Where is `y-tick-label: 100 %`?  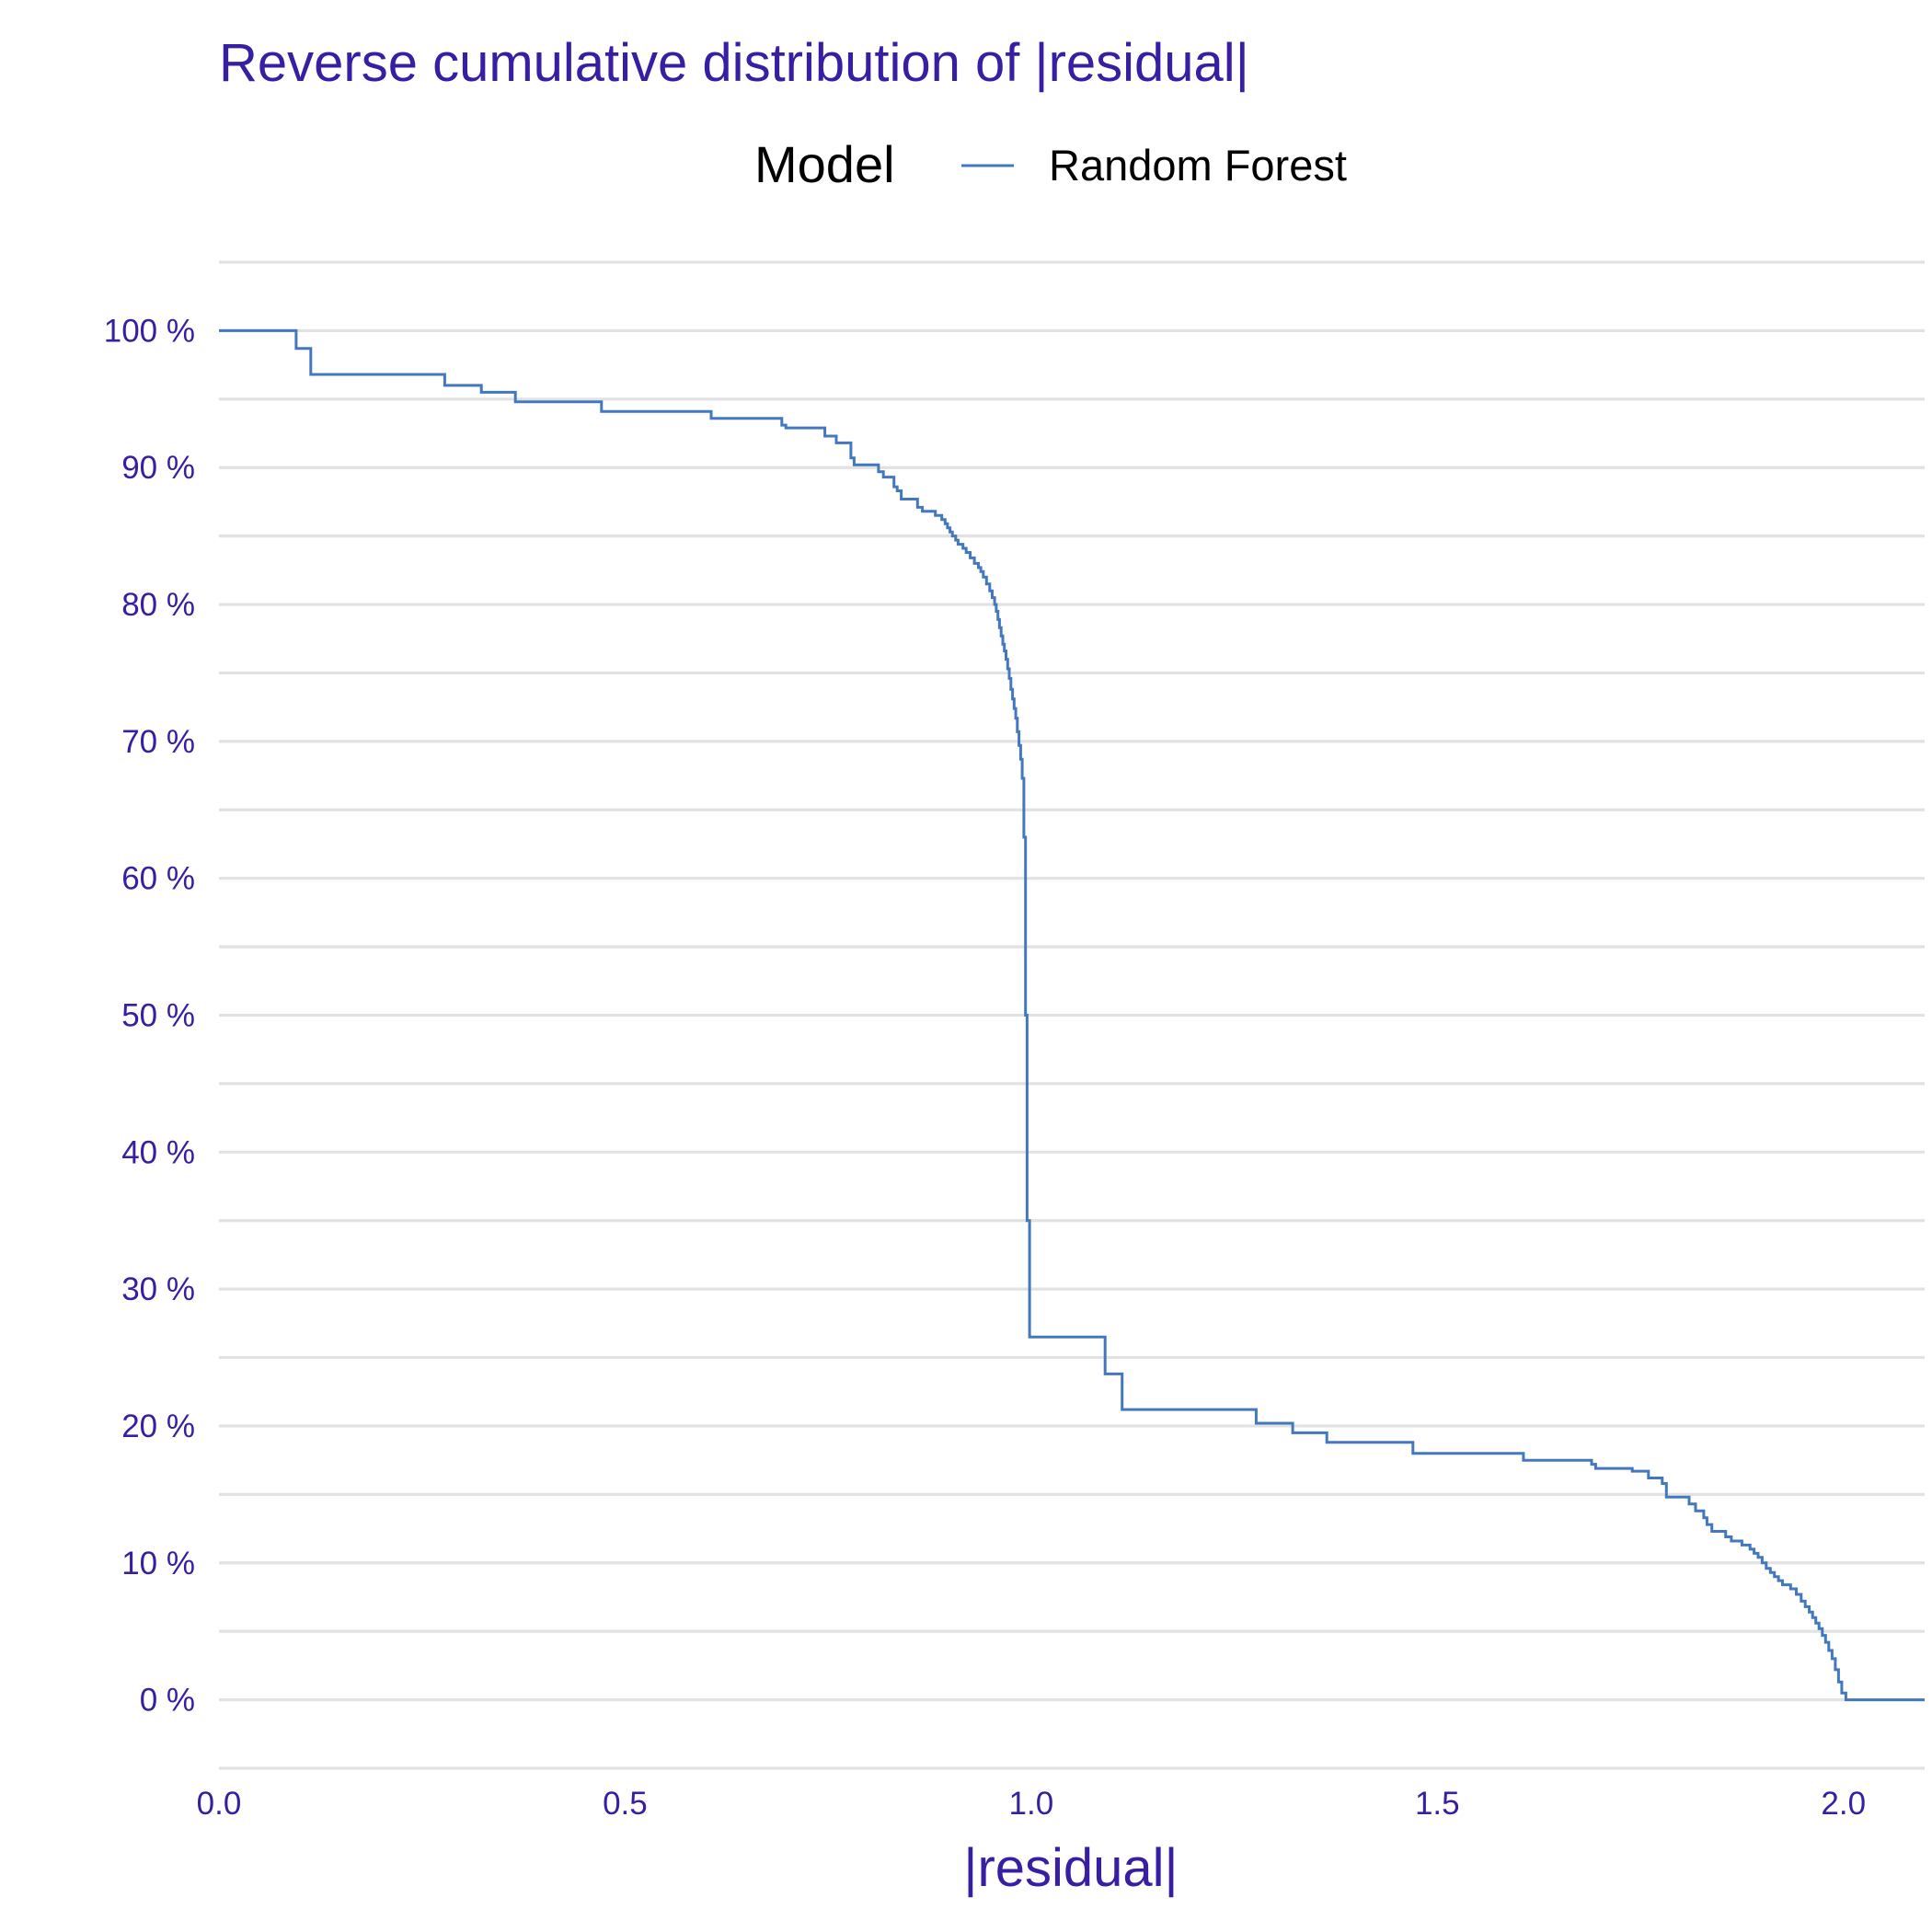
y-tick-label: 100 % is located at coordinates (149, 331).